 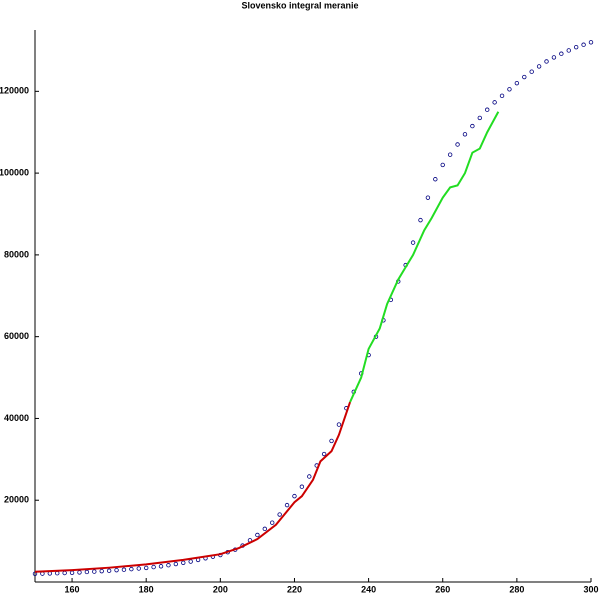 I want to click on y-tick-label: 120000, so click(x=14, y=91).